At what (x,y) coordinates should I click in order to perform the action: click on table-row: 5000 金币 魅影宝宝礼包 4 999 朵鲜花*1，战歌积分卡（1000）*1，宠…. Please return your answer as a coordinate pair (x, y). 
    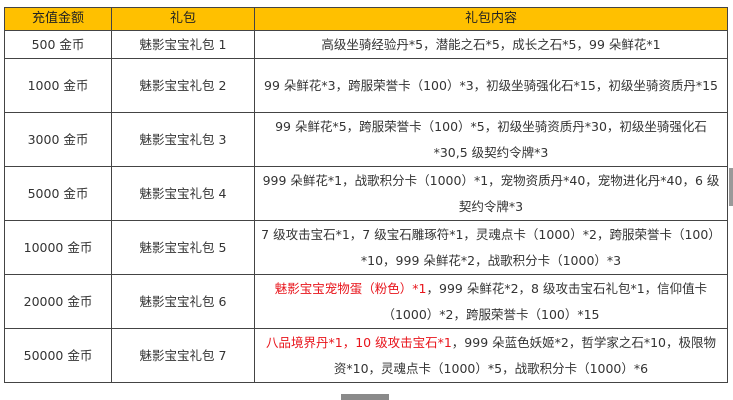
    Looking at the image, I should click on (366, 193).